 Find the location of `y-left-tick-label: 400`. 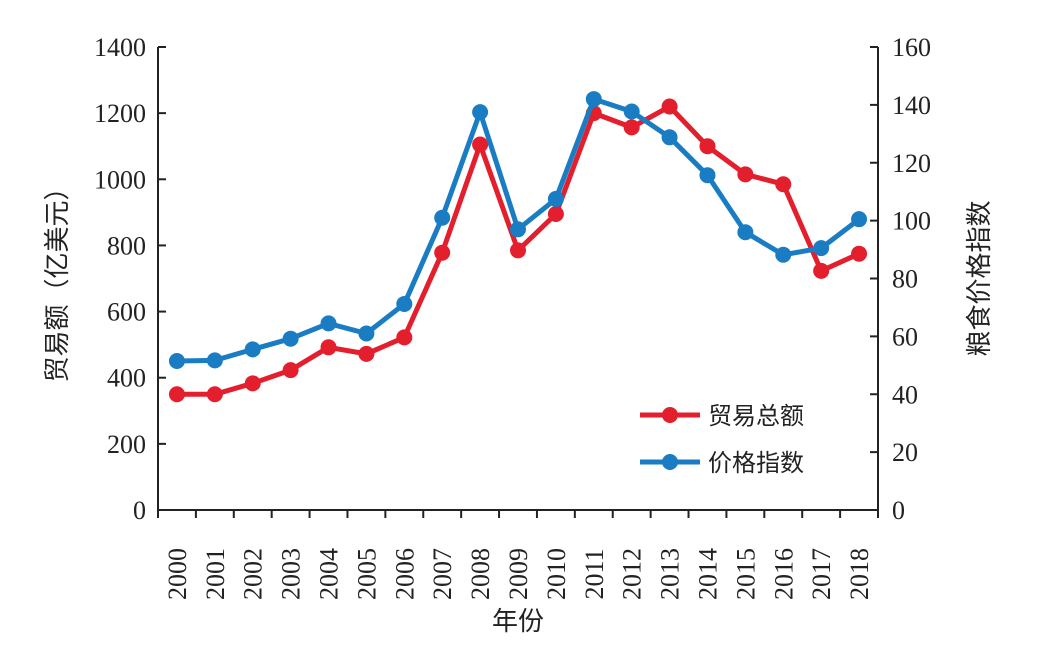

y-left-tick-label: 400 is located at coordinates (126, 378).